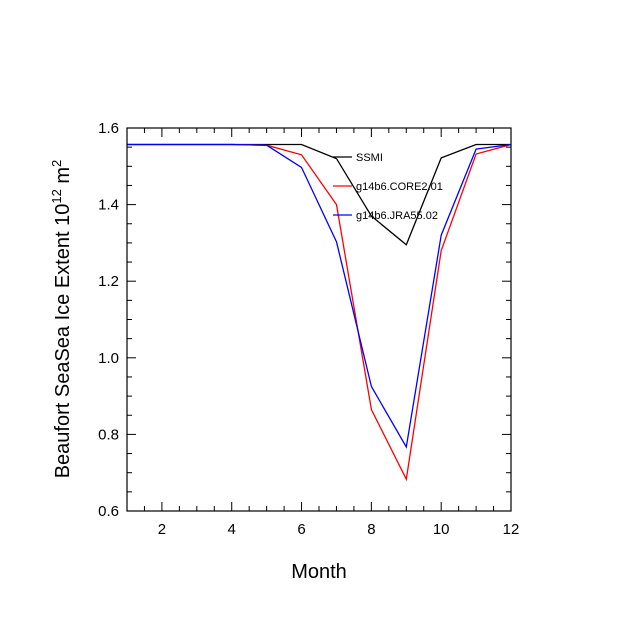 The image size is (638, 638). What do you see at coordinates (301, 529) in the screenshot?
I see `x-tick-label: 6` at bounding box center [301, 529].